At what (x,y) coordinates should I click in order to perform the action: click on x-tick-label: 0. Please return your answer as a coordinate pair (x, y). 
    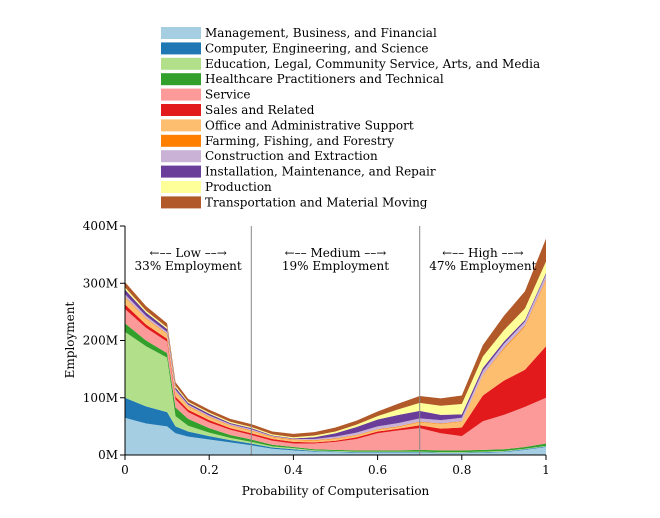
    Looking at the image, I should click on (125, 470).